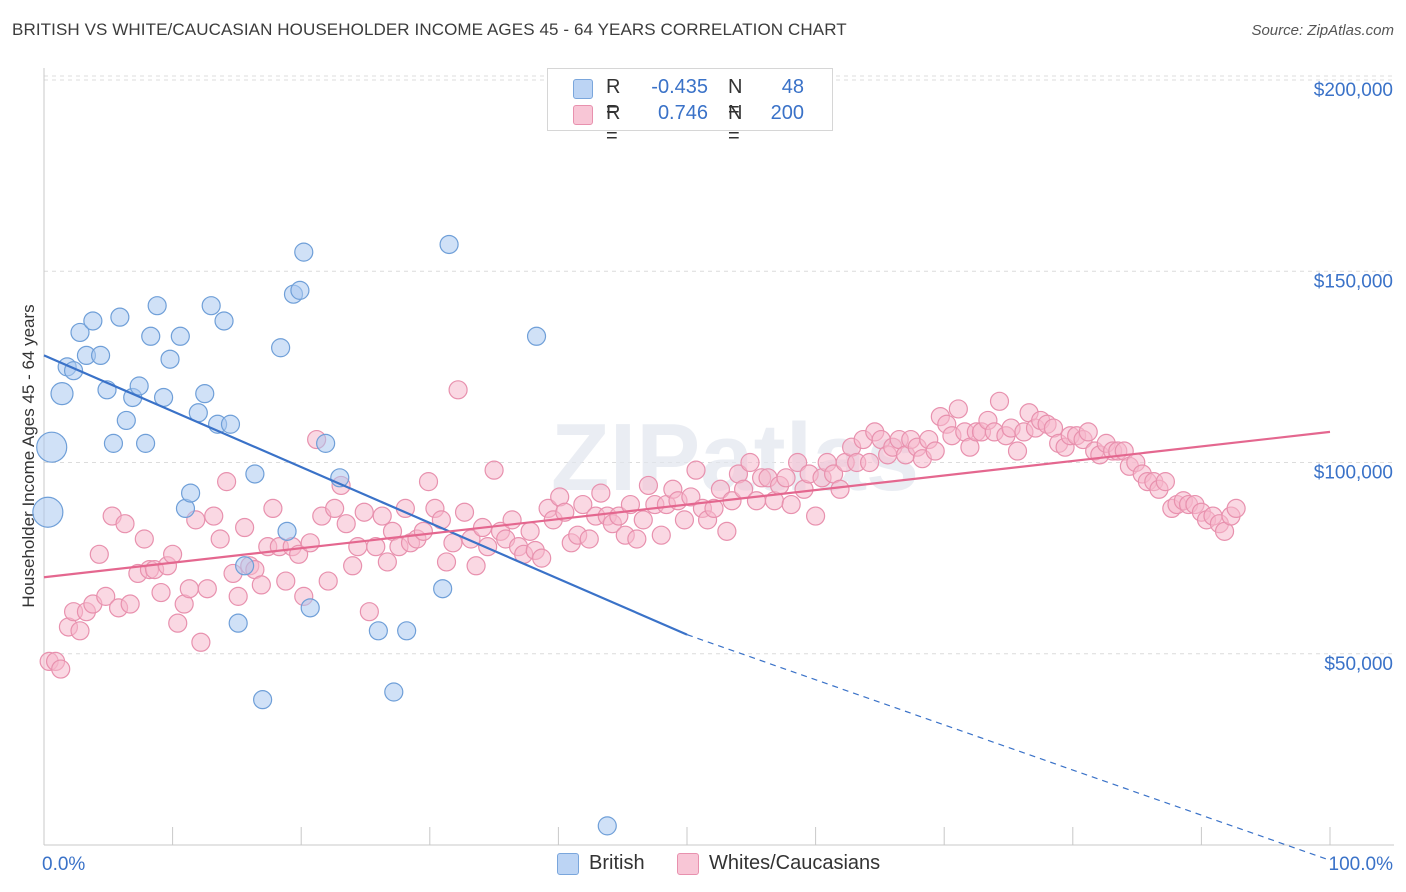 This screenshot has width=1406, height=892. Describe the element at coordinates (63, 864) in the screenshot. I see `x-tick-label-start: 0.0%` at that location.